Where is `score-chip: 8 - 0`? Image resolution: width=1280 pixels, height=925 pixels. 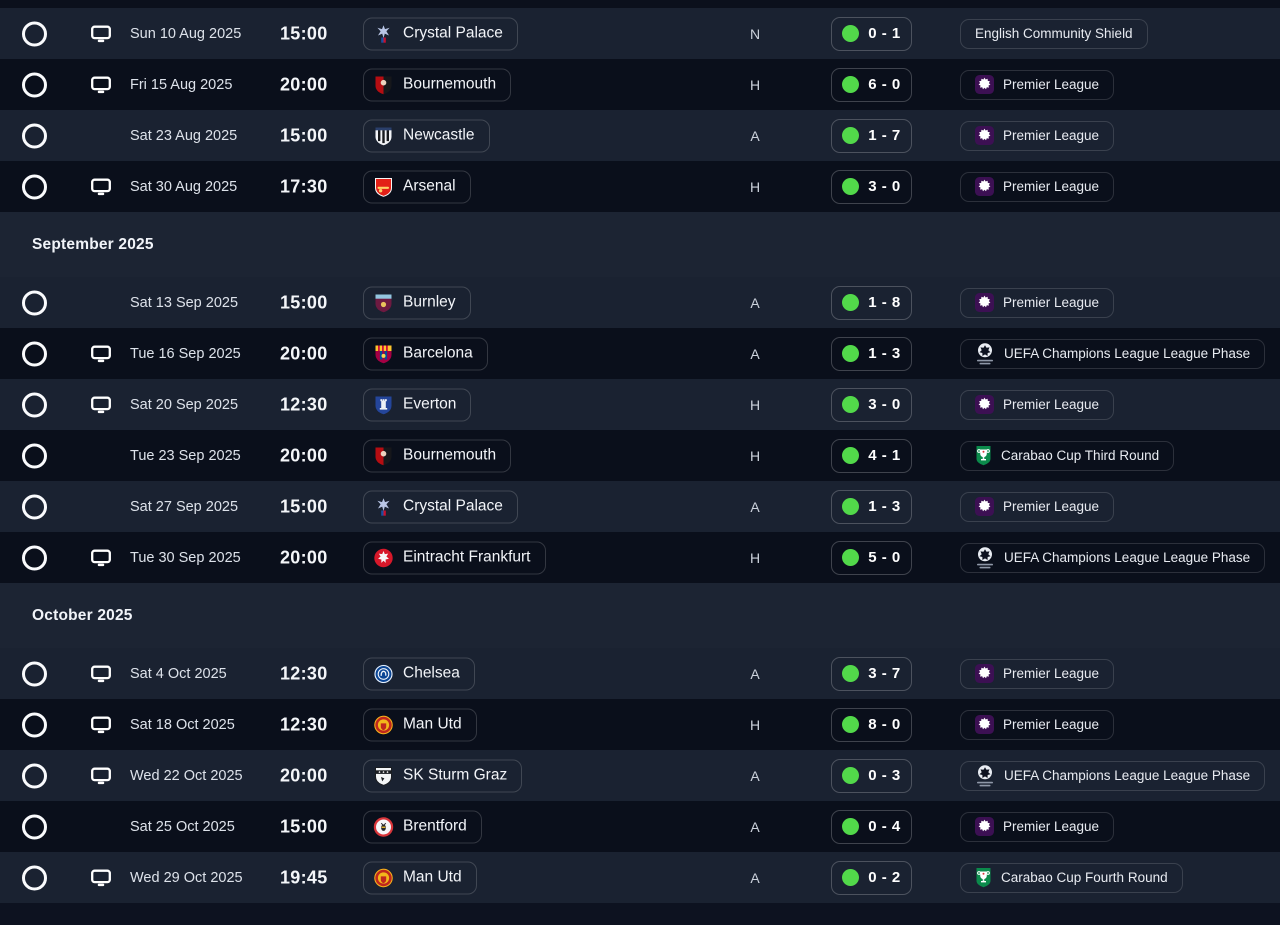
score-chip: 8 - 0 is located at coordinates (871, 724).